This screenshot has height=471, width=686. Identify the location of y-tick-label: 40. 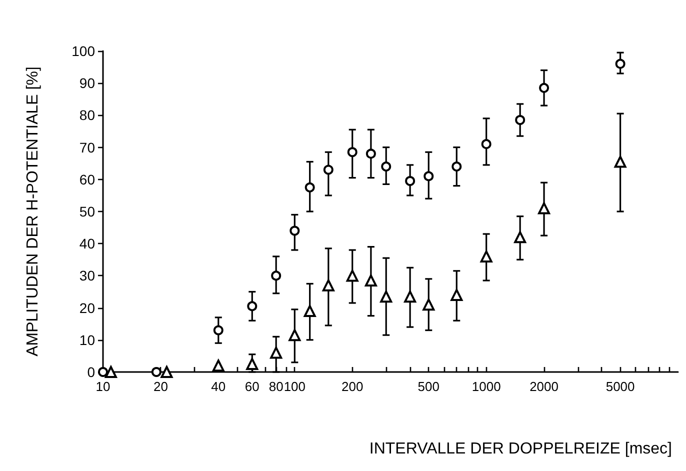
(87, 244).